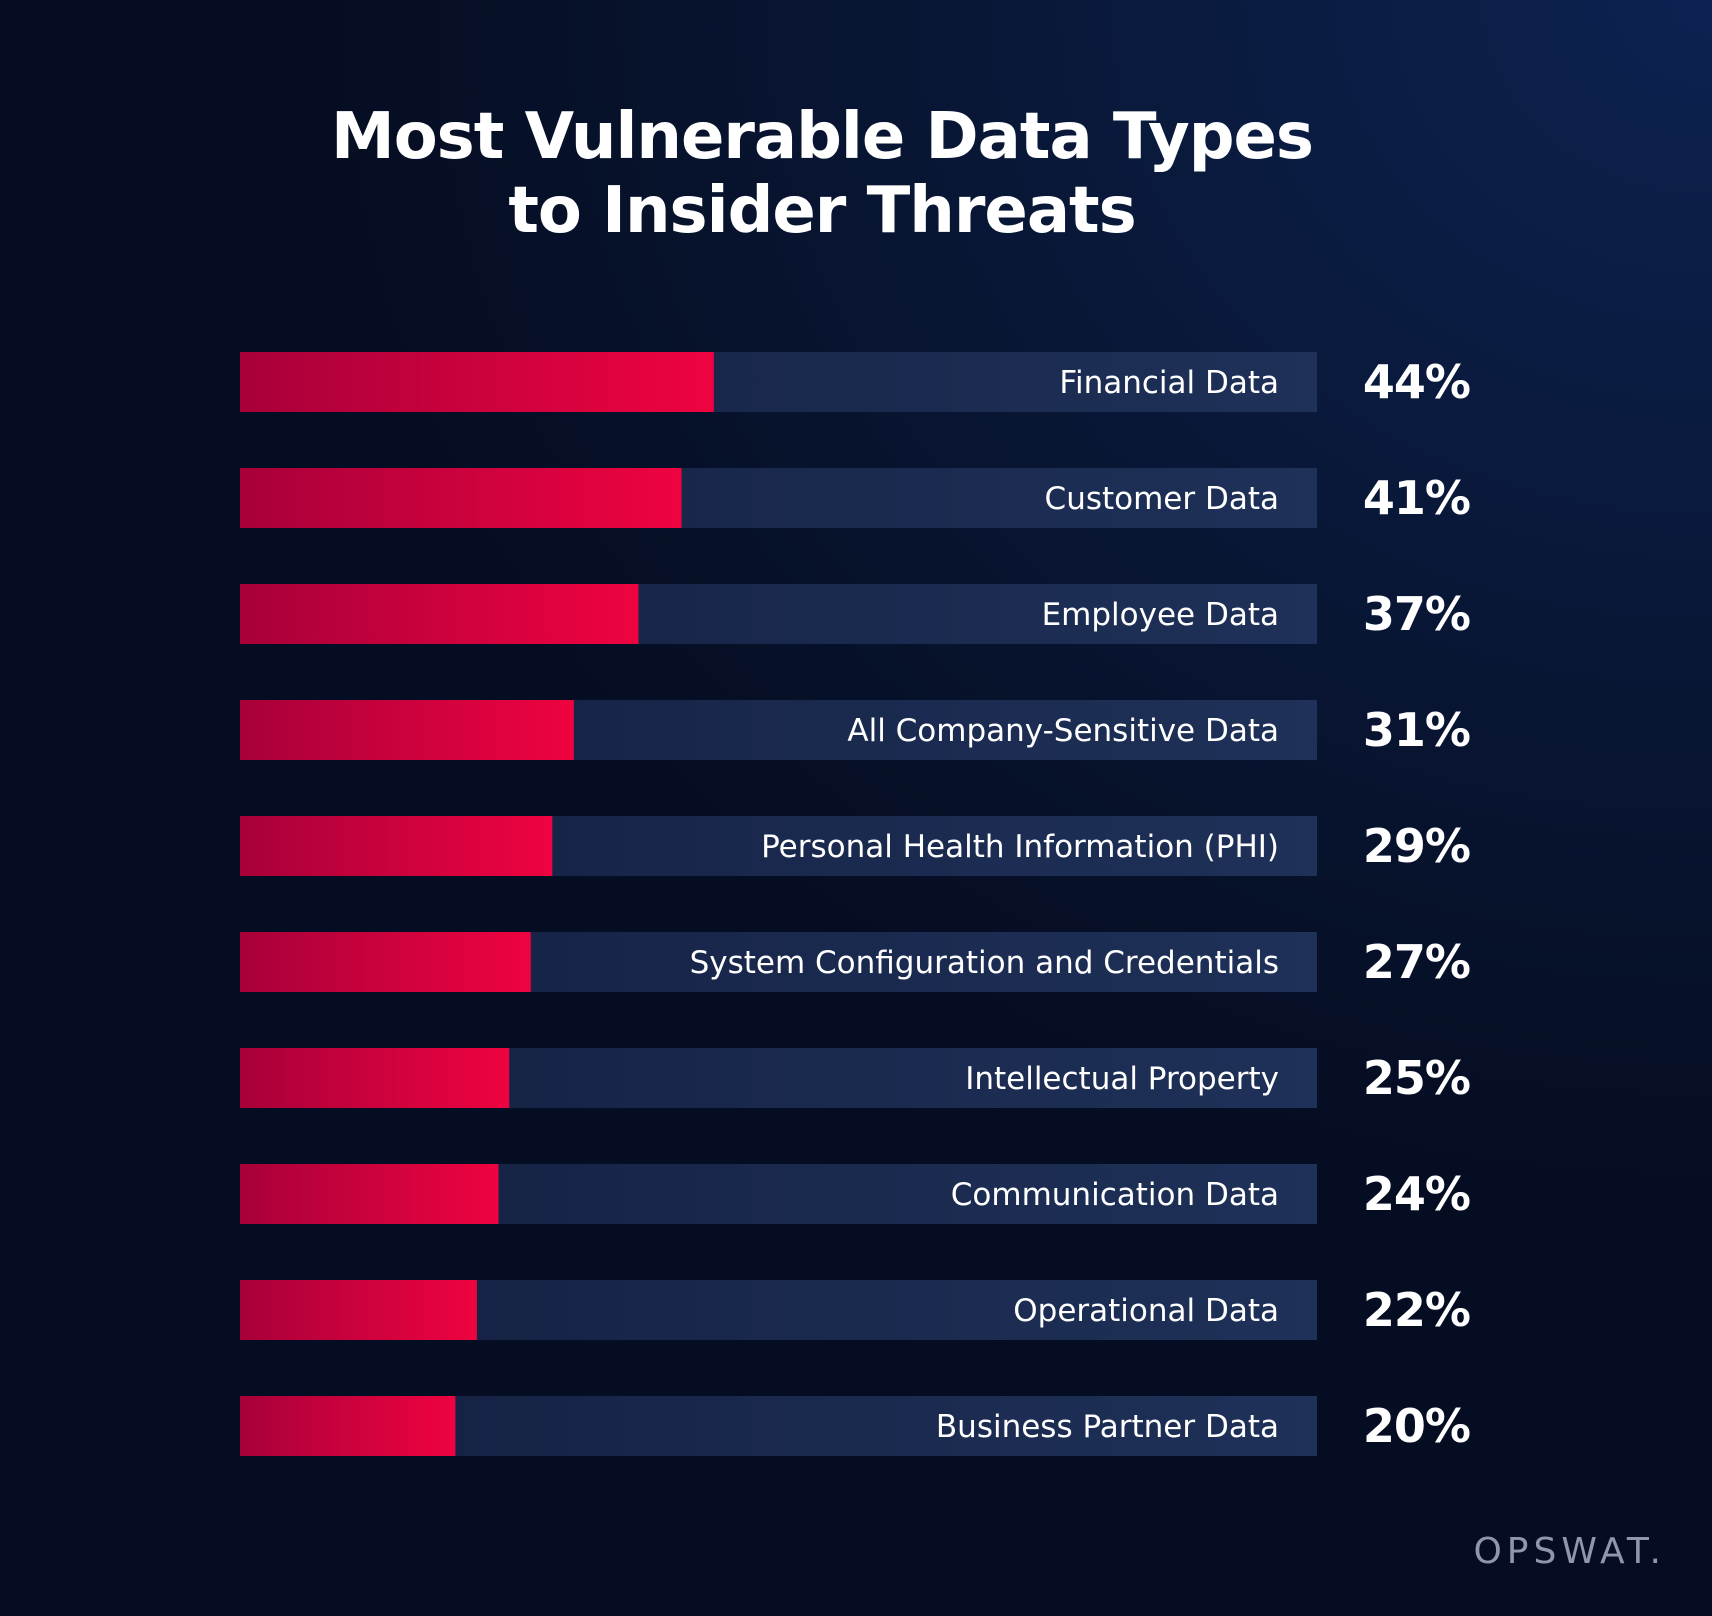 The height and width of the screenshot is (1616, 1712). Describe the element at coordinates (1416, 1194) in the screenshot. I see `bar-value-label: 24%` at that location.